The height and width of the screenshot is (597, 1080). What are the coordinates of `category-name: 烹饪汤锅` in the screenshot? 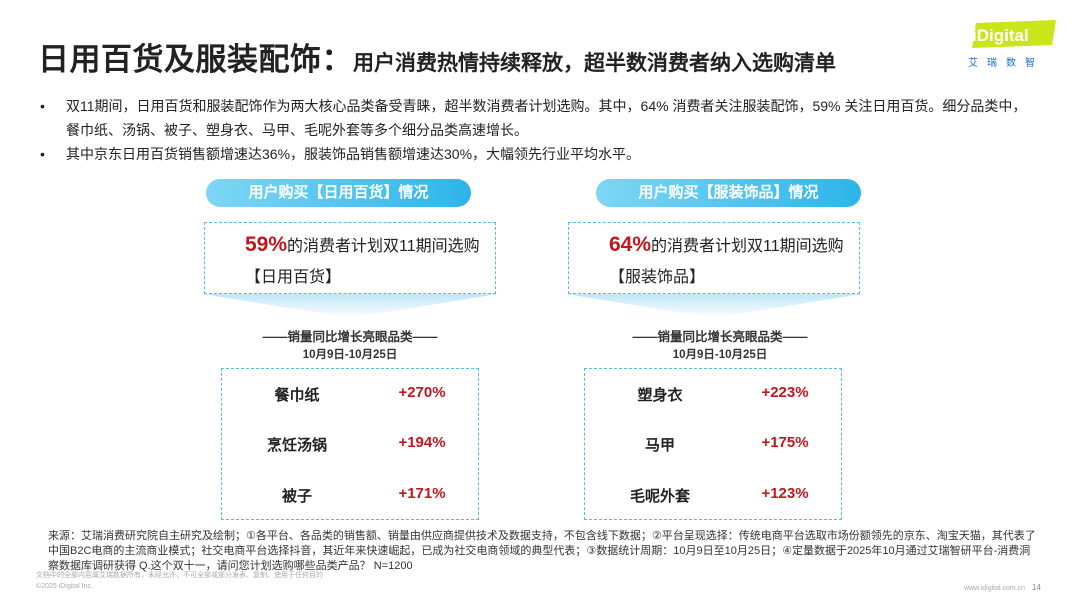 It's located at (296, 445).